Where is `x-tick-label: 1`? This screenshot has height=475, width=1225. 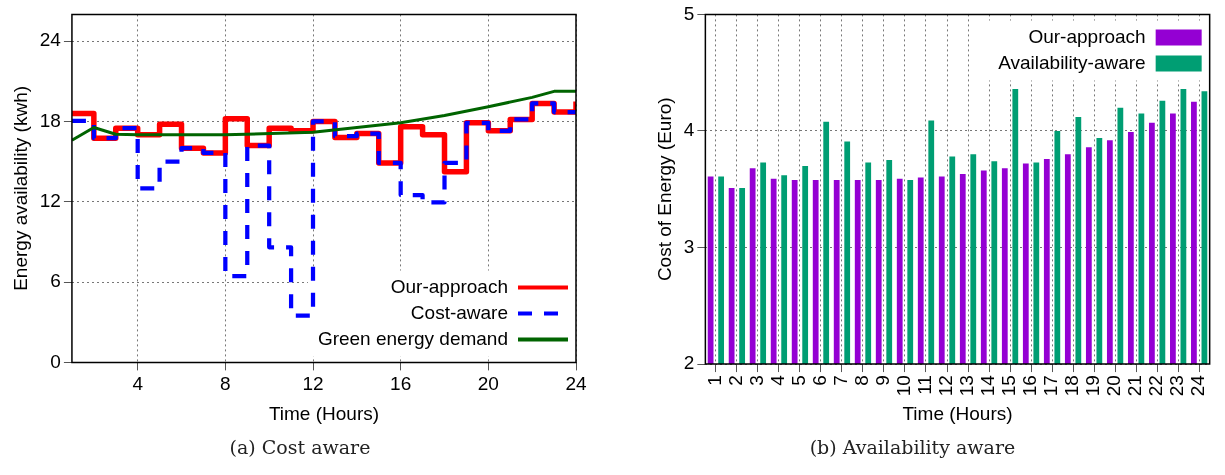 x-tick-label: 1 is located at coordinates (715, 380).